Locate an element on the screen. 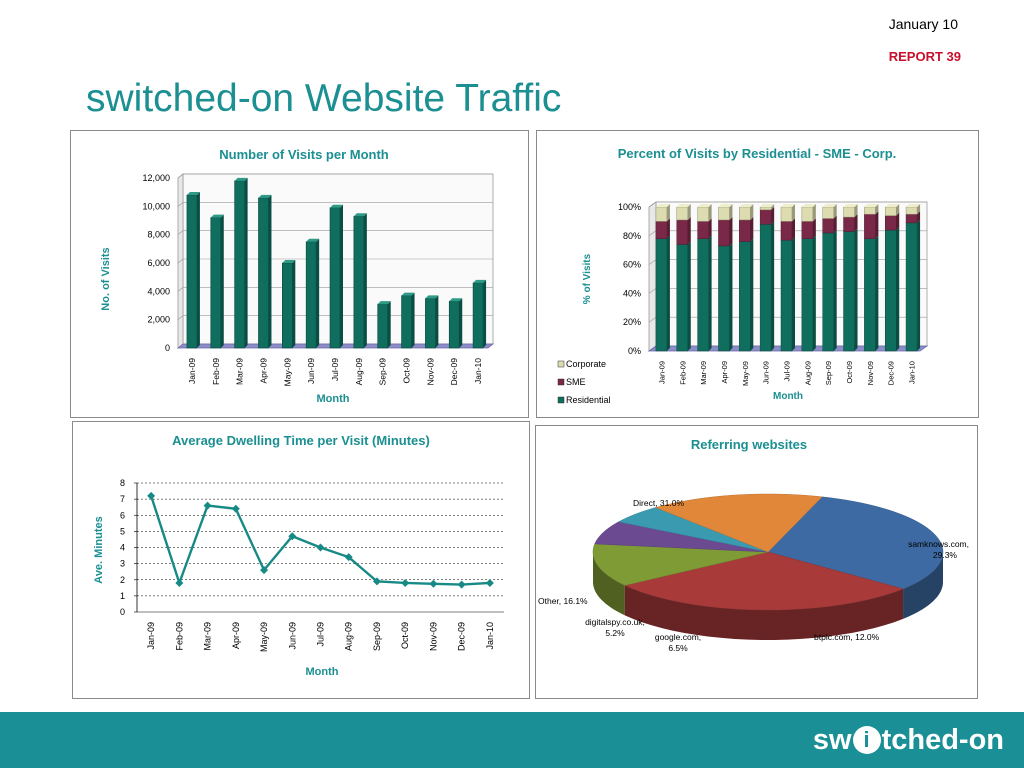 This screenshot has height=768, width=1024. y-tick-label: 0% is located at coordinates (634, 351).